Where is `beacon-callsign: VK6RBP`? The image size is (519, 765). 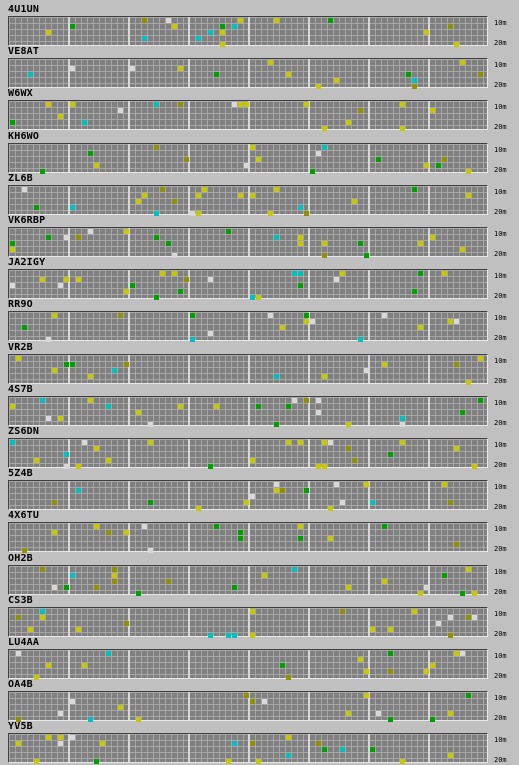 beacon-callsign: VK6RBP is located at coordinates (27, 220).